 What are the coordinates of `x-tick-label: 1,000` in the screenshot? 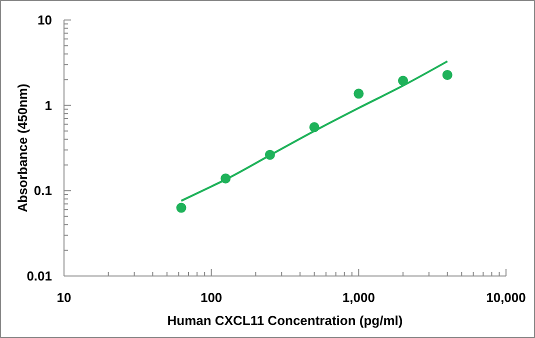 It's located at (358, 297).